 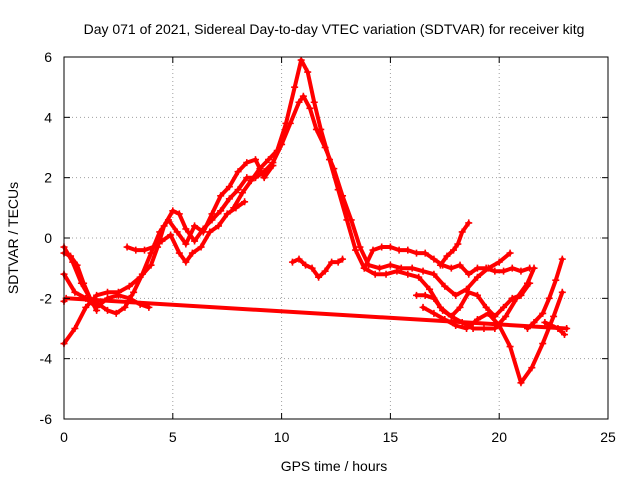 What do you see at coordinates (48, 57) in the screenshot?
I see `y-tick-label: 6` at bounding box center [48, 57].